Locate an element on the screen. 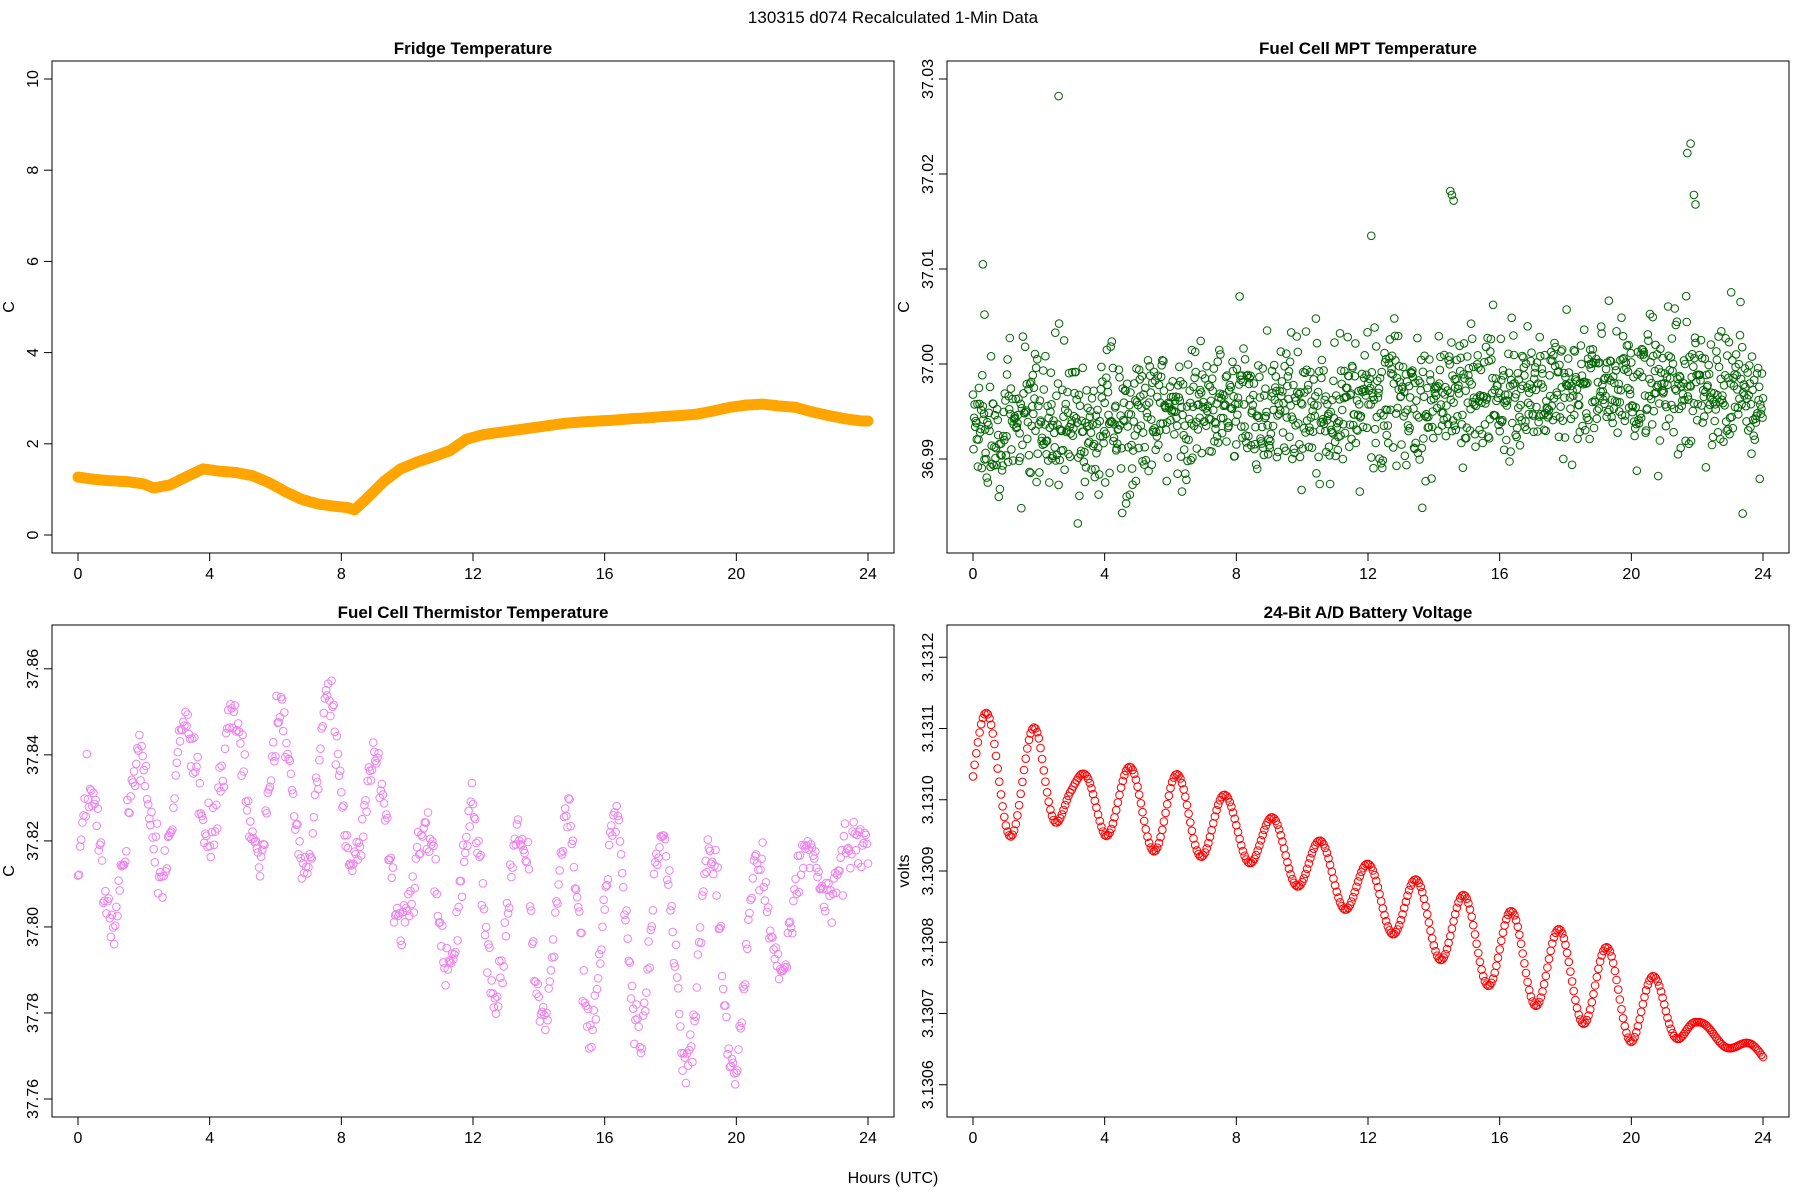  y-tick-label: 10 is located at coordinates (33, 79).